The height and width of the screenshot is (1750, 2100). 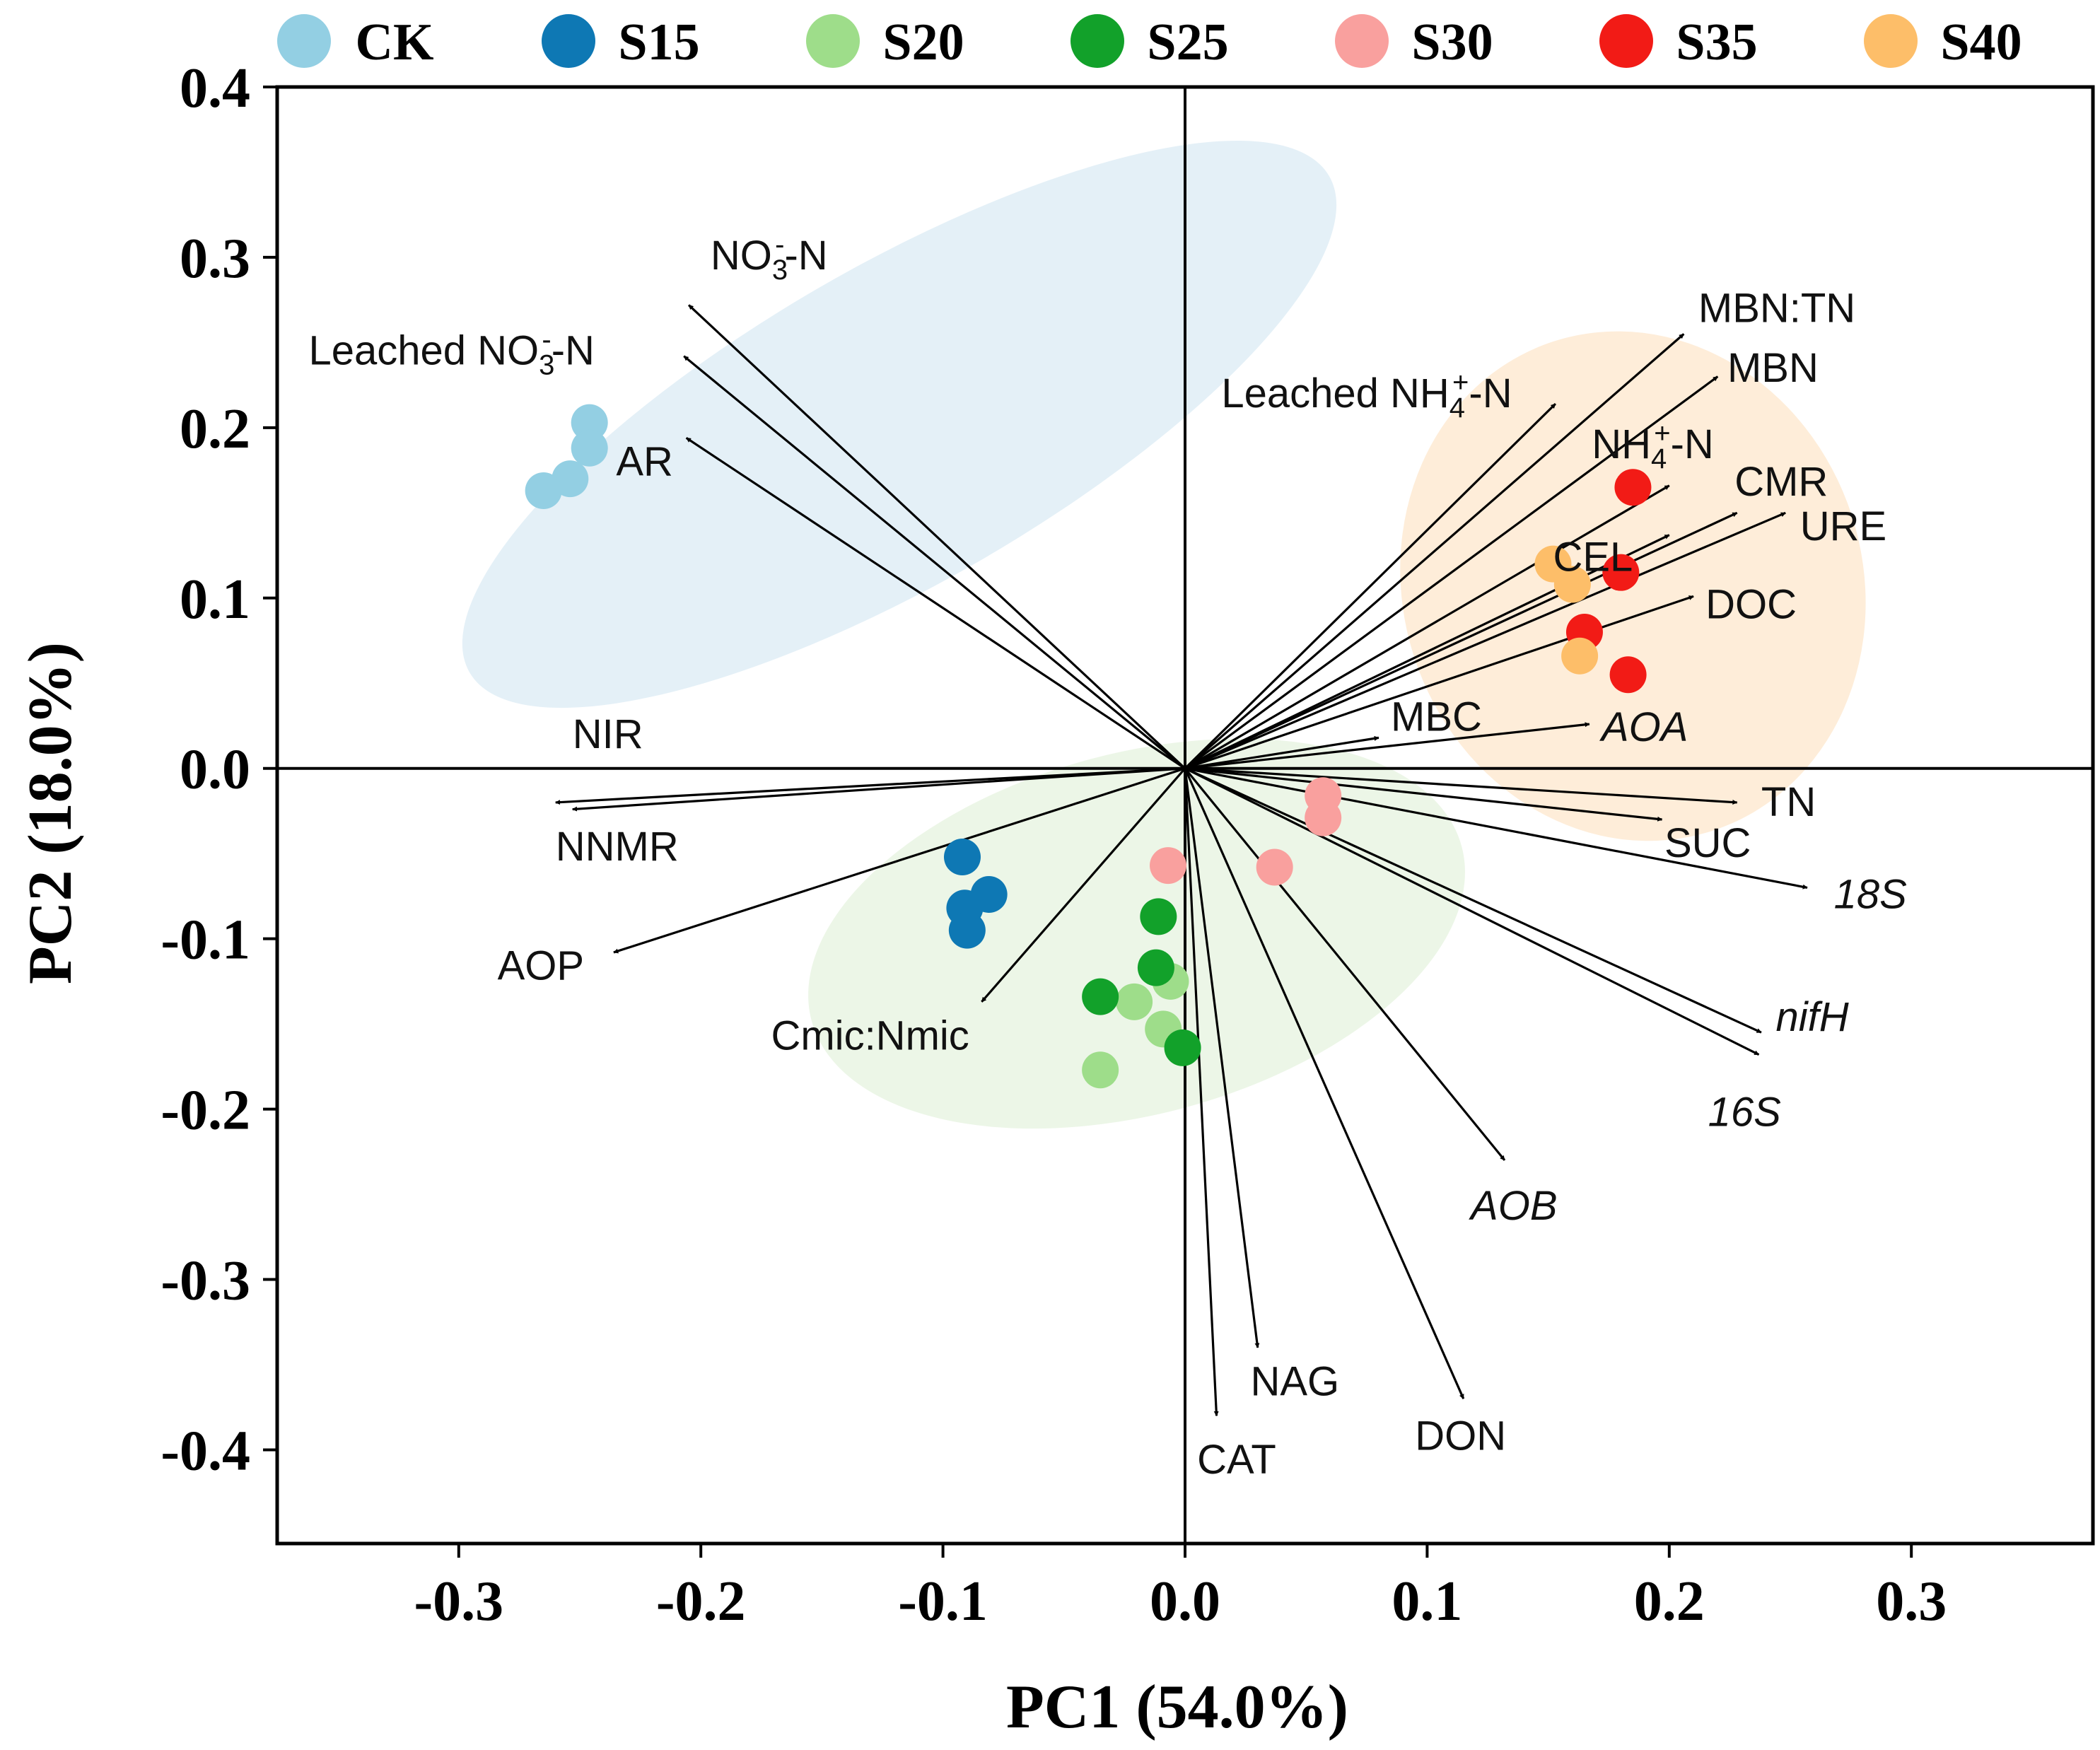 I want to click on label-ar: AR, so click(x=644, y=461).